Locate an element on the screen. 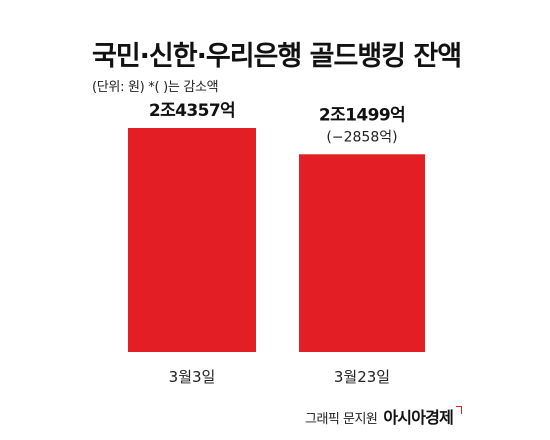 This screenshot has width=550, height=440. bar-value-label-1: 2조4357억 is located at coordinates (192, 111).